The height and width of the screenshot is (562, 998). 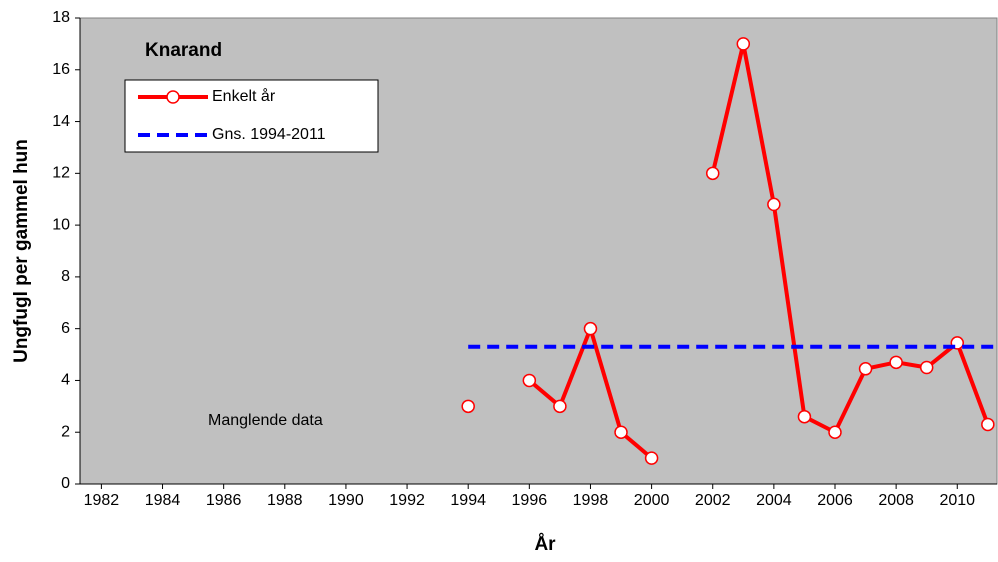 I want to click on x-tick-label: 2004, so click(x=774, y=500).